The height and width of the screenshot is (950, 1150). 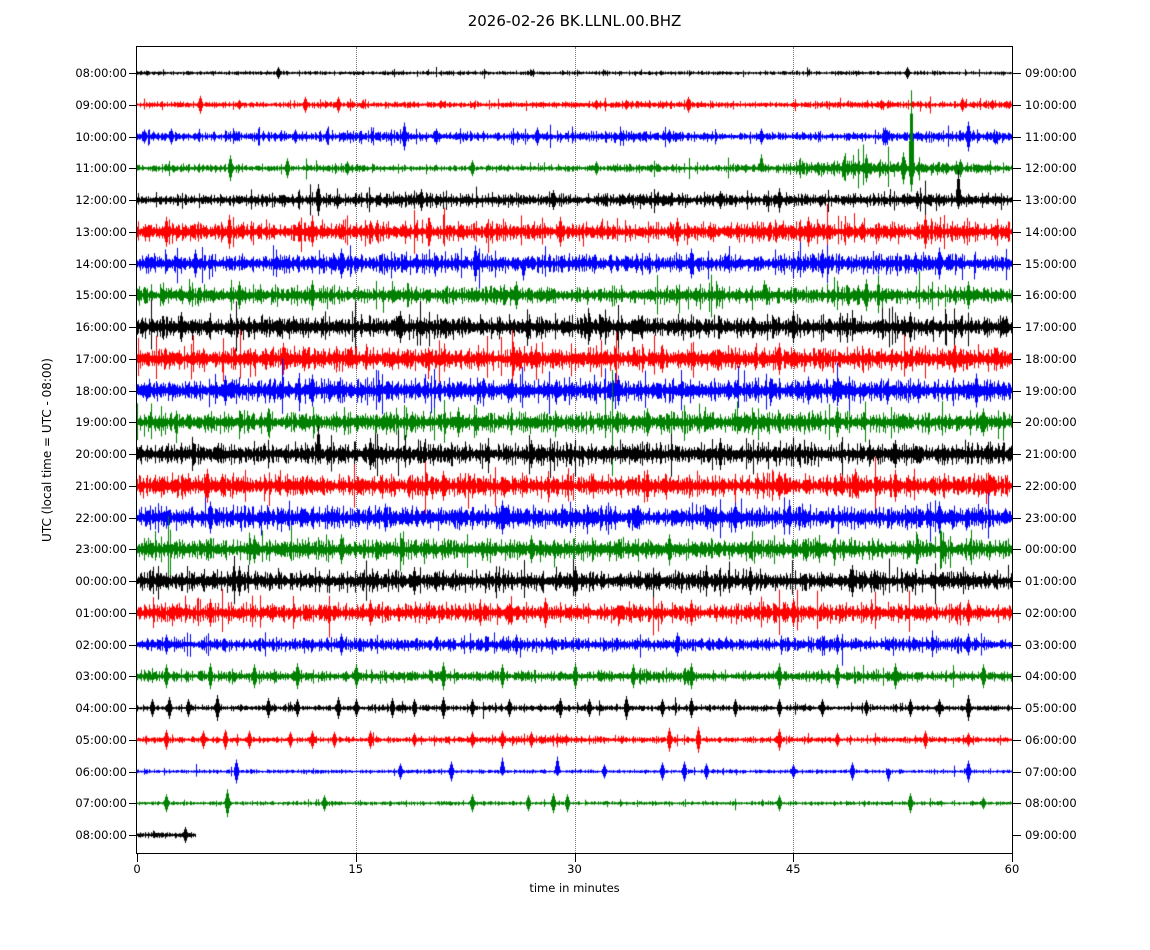 What do you see at coordinates (574, 869) in the screenshot?
I see `x-tick-label: 30` at bounding box center [574, 869].